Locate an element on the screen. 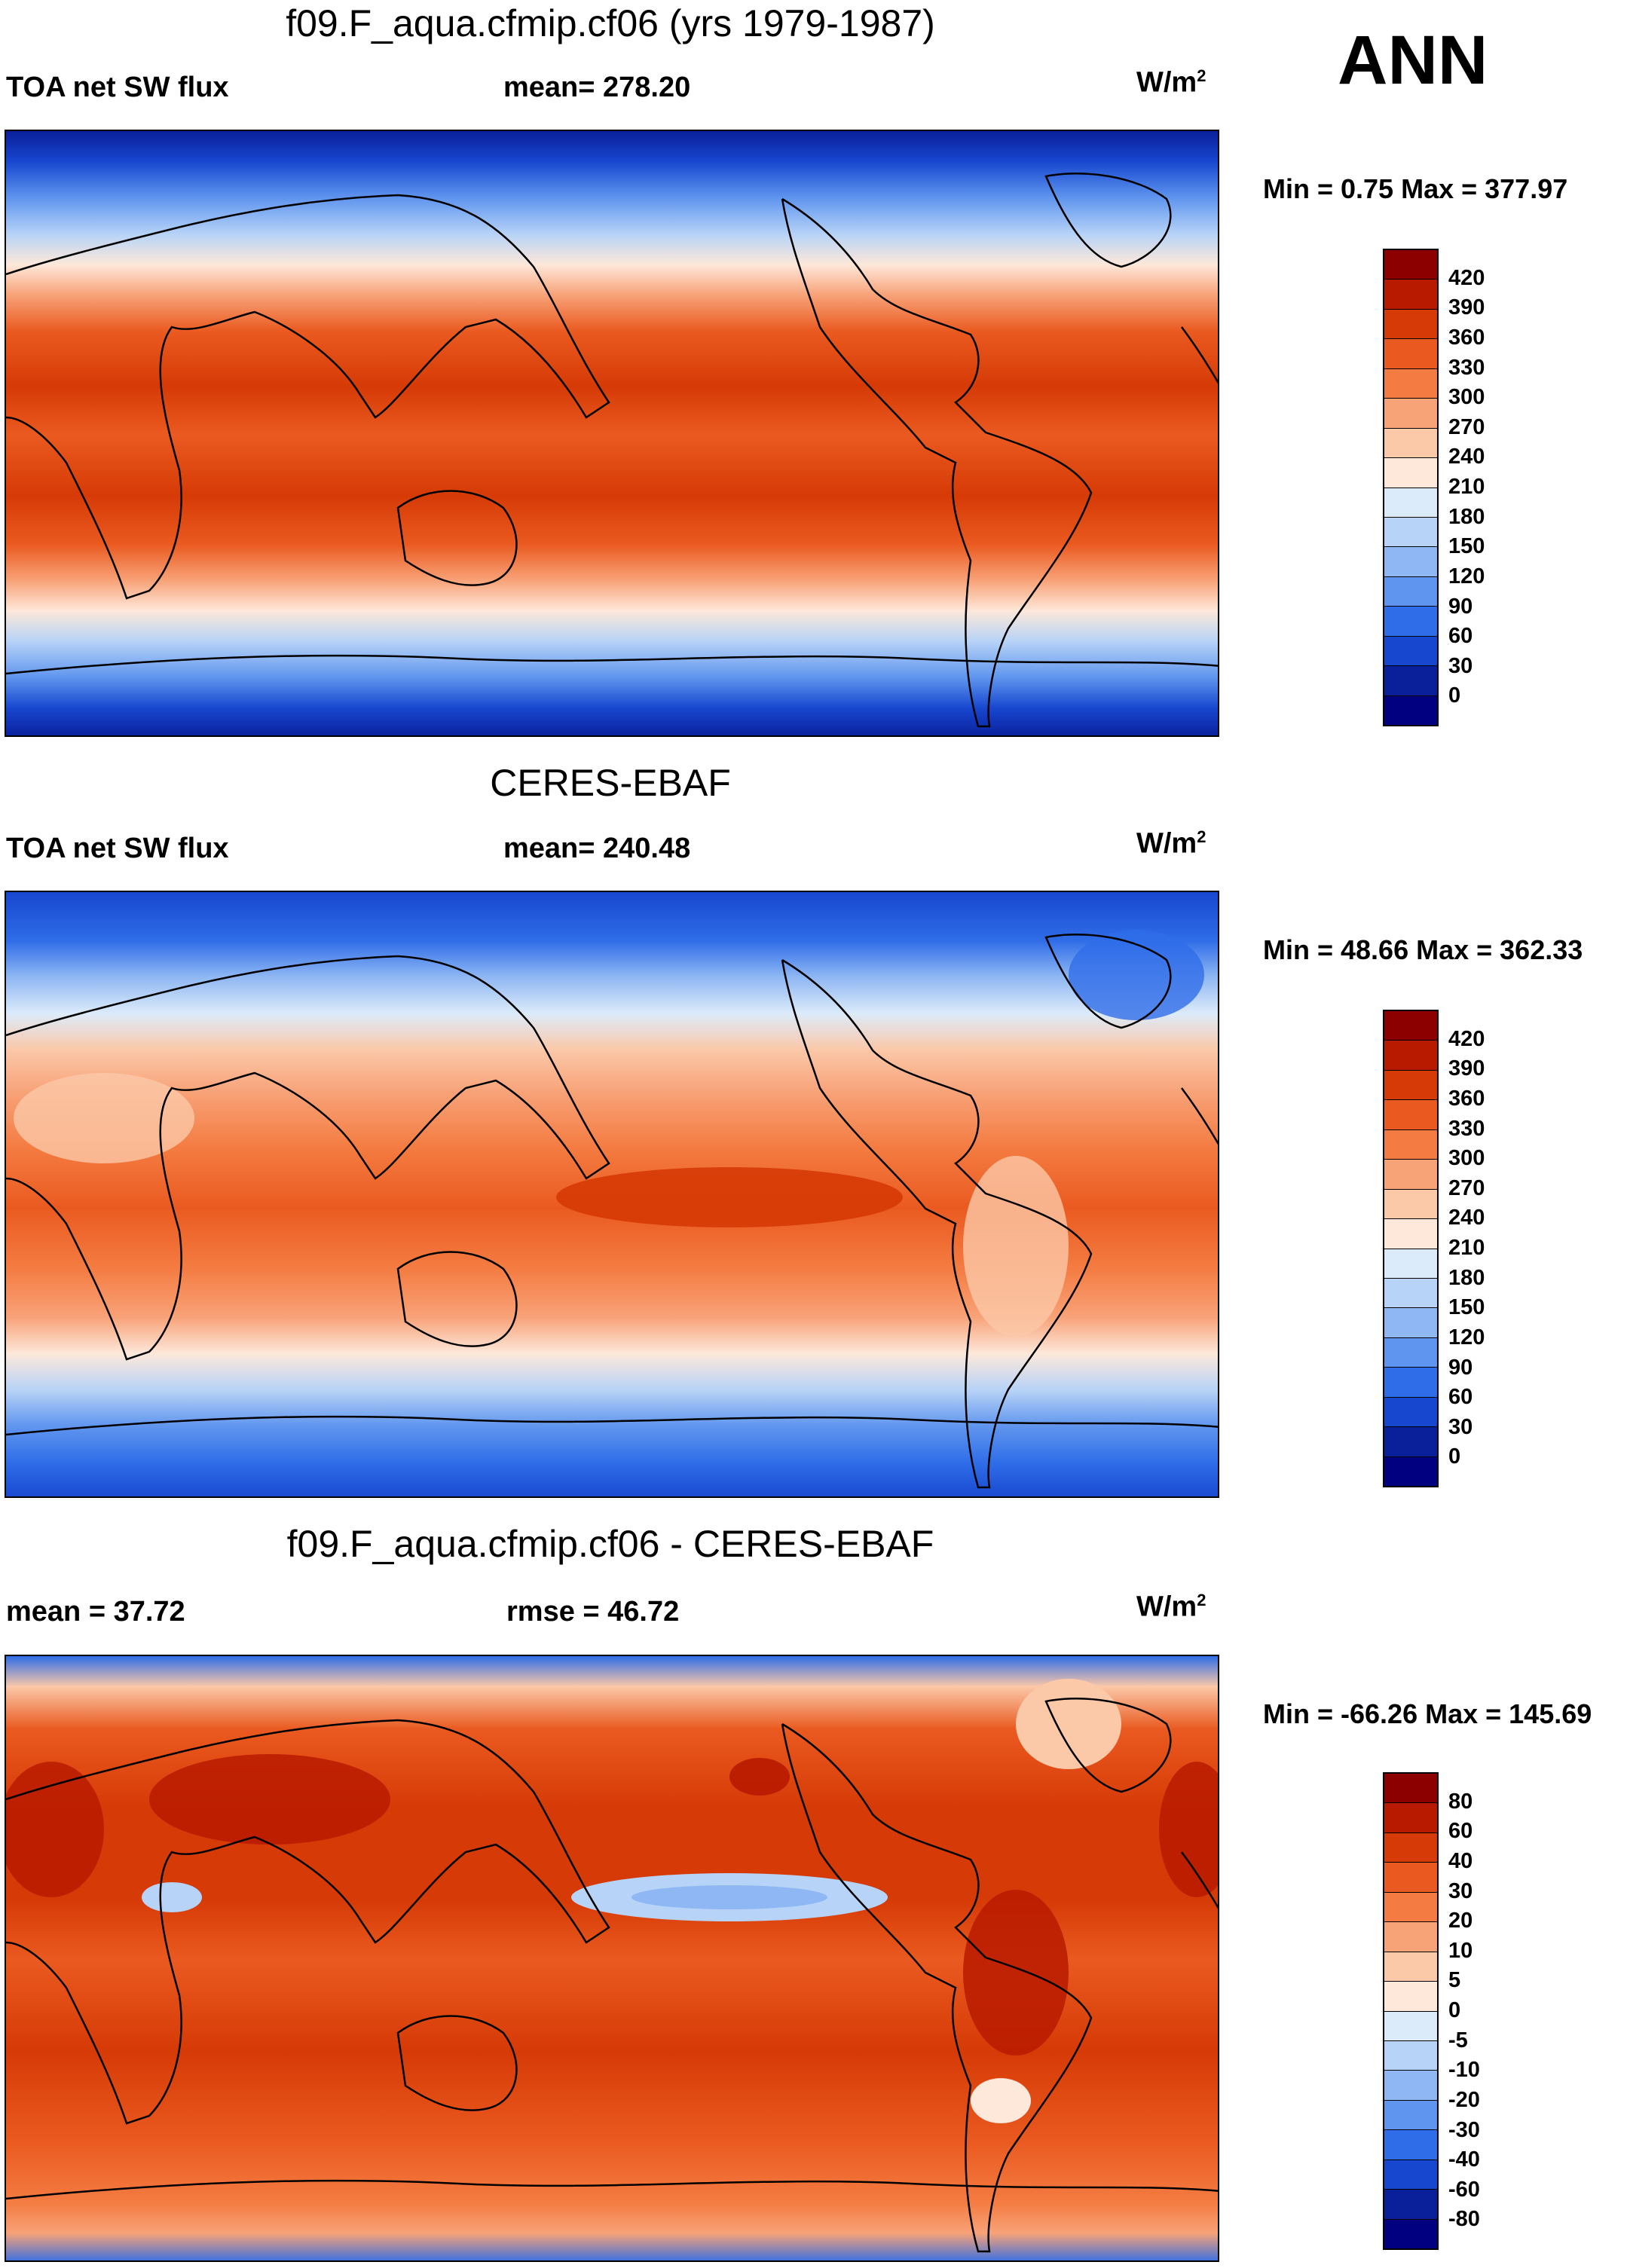 The height and width of the screenshot is (2268, 1630). colorbar-tick-label: -20 is located at coordinates (1464, 2099).